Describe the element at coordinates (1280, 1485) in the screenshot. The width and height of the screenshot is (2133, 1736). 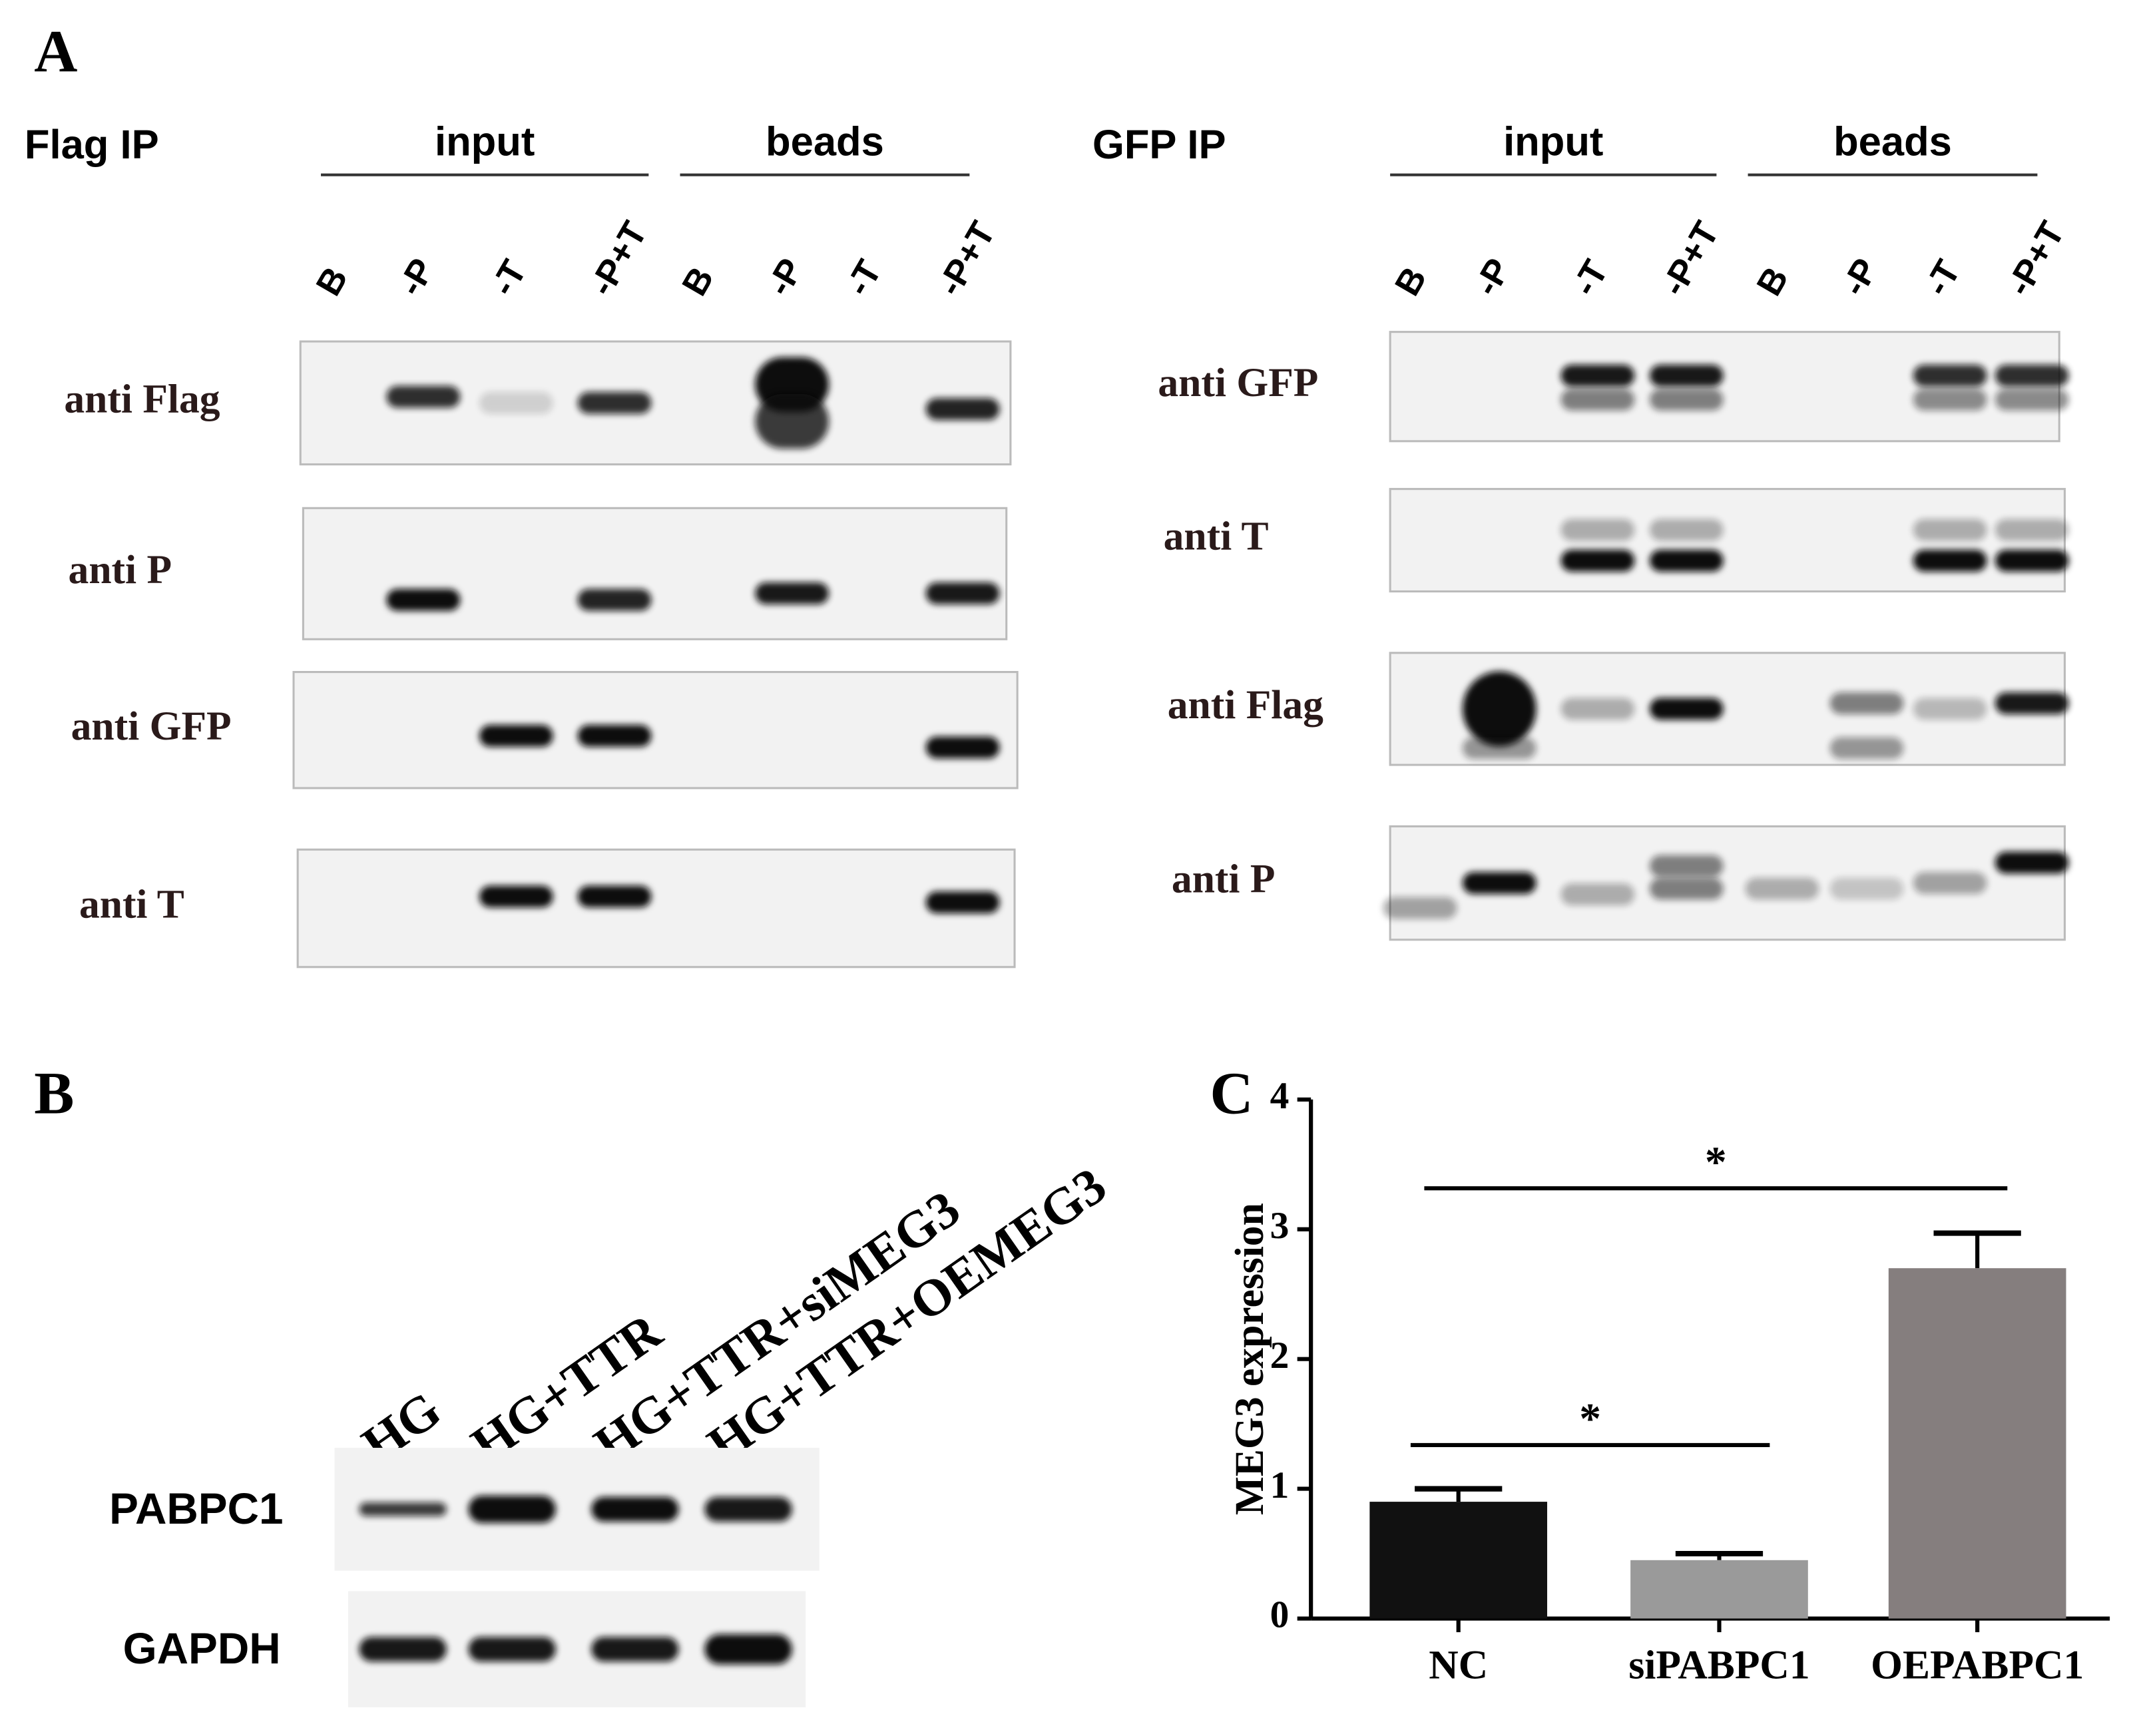
I see `y-tick-label: 1` at that location.